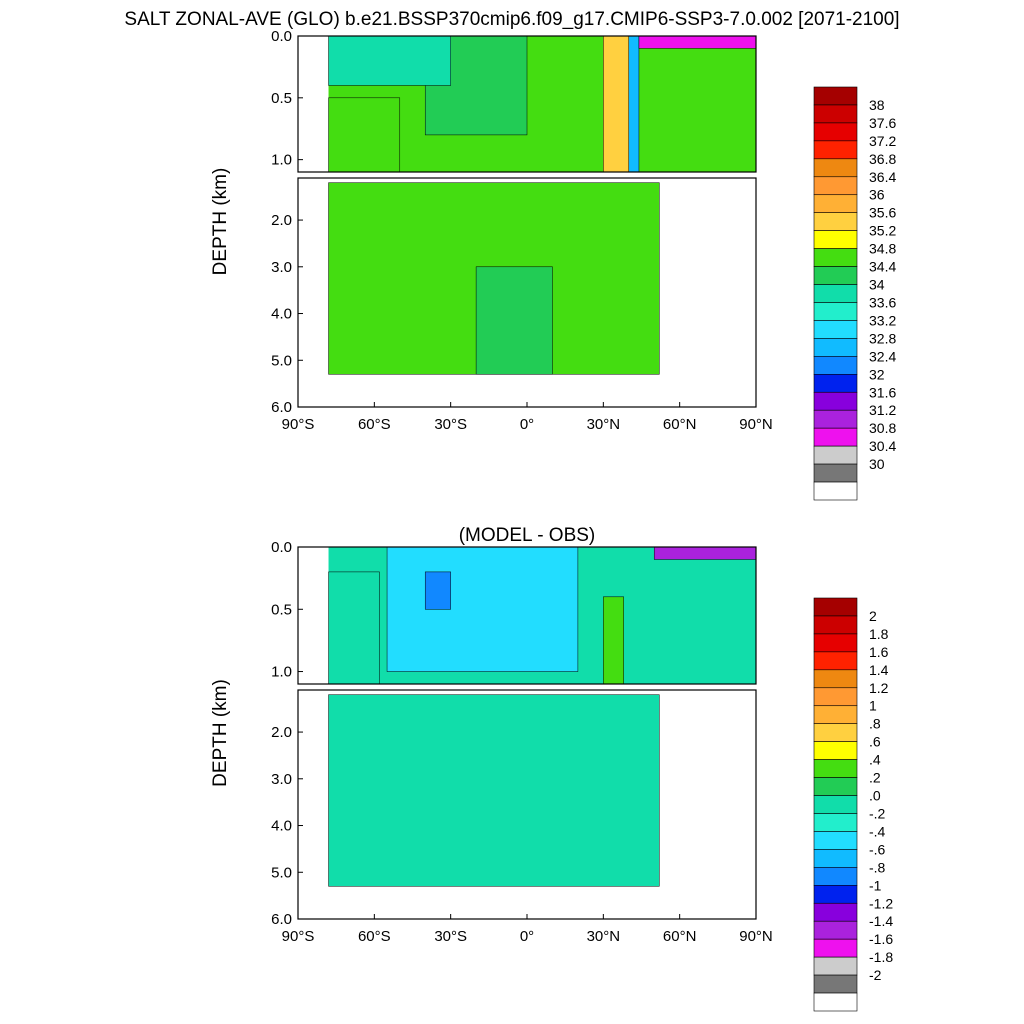 The image size is (1024, 1024). Describe the element at coordinates (882, 302) in the screenshot. I see `colorbar-label: 33.6` at that location.